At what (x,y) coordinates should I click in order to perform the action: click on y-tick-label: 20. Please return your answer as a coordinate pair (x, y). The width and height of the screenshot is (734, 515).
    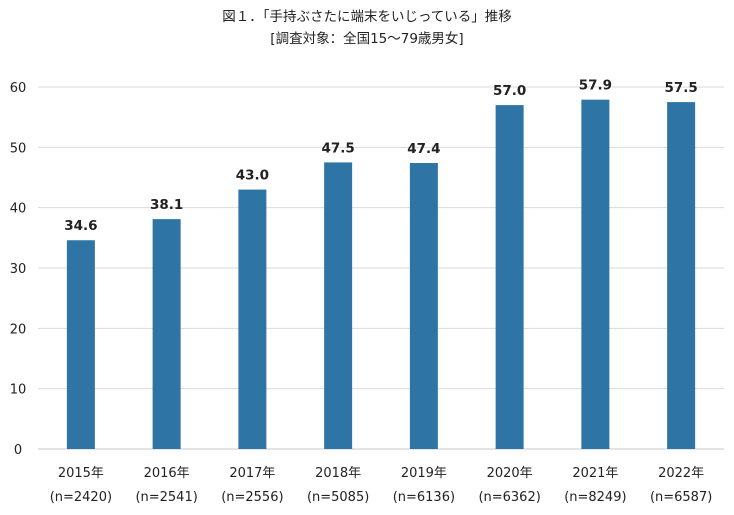
    Looking at the image, I should click on (18, 329).